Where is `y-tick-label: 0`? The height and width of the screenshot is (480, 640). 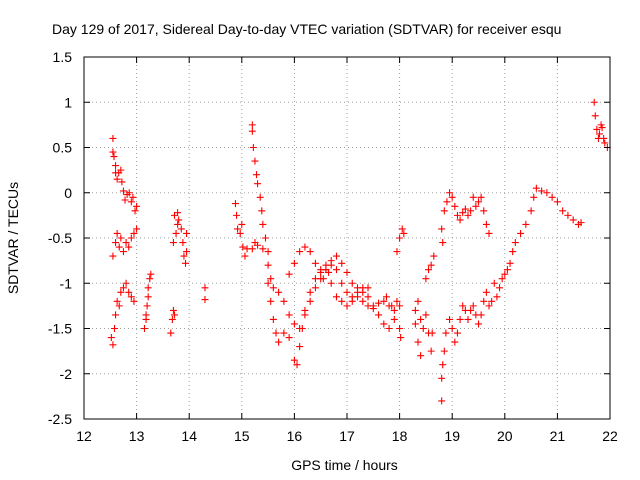
y-tick-label: 0 is located at coordinates (68, 193).